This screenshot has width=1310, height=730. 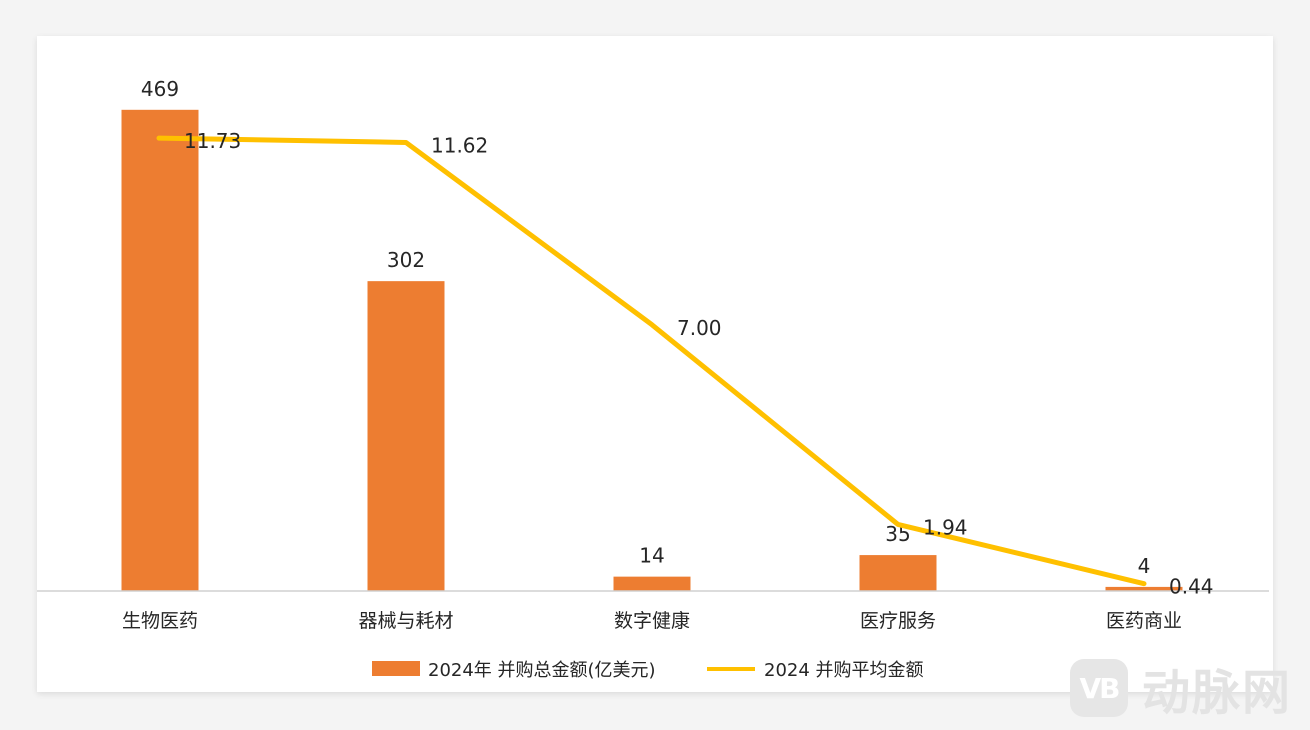 What do you see at coordinates (212, 141) in the screenshot?
I see `line-label-0: 11.73` at bounding box center [212, 141].